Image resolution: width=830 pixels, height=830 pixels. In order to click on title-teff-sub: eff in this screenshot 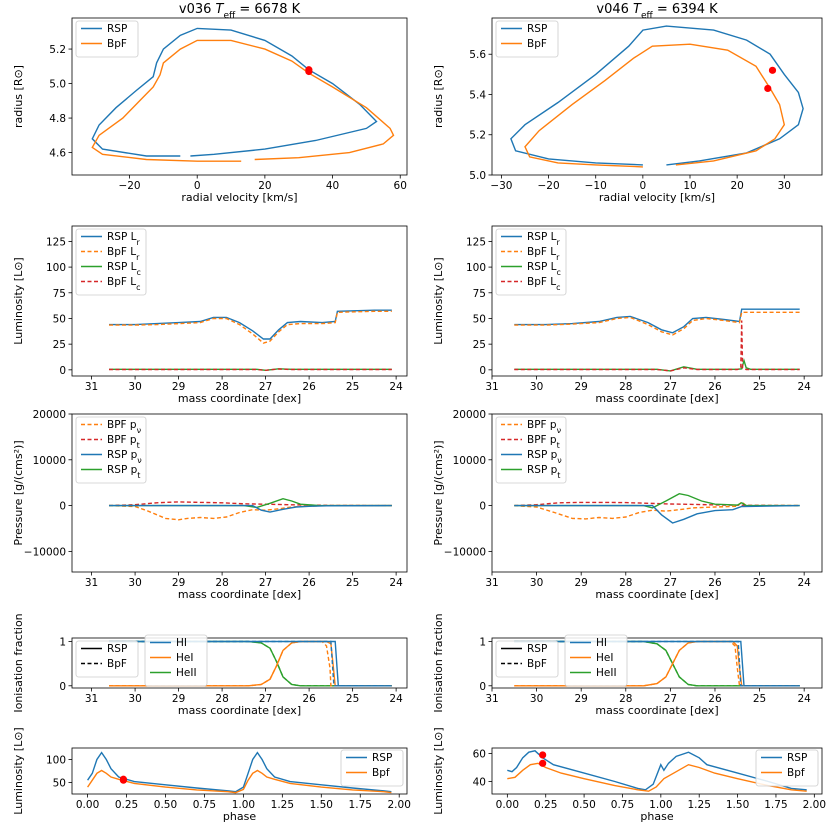, I will do `click(647, 16)`.